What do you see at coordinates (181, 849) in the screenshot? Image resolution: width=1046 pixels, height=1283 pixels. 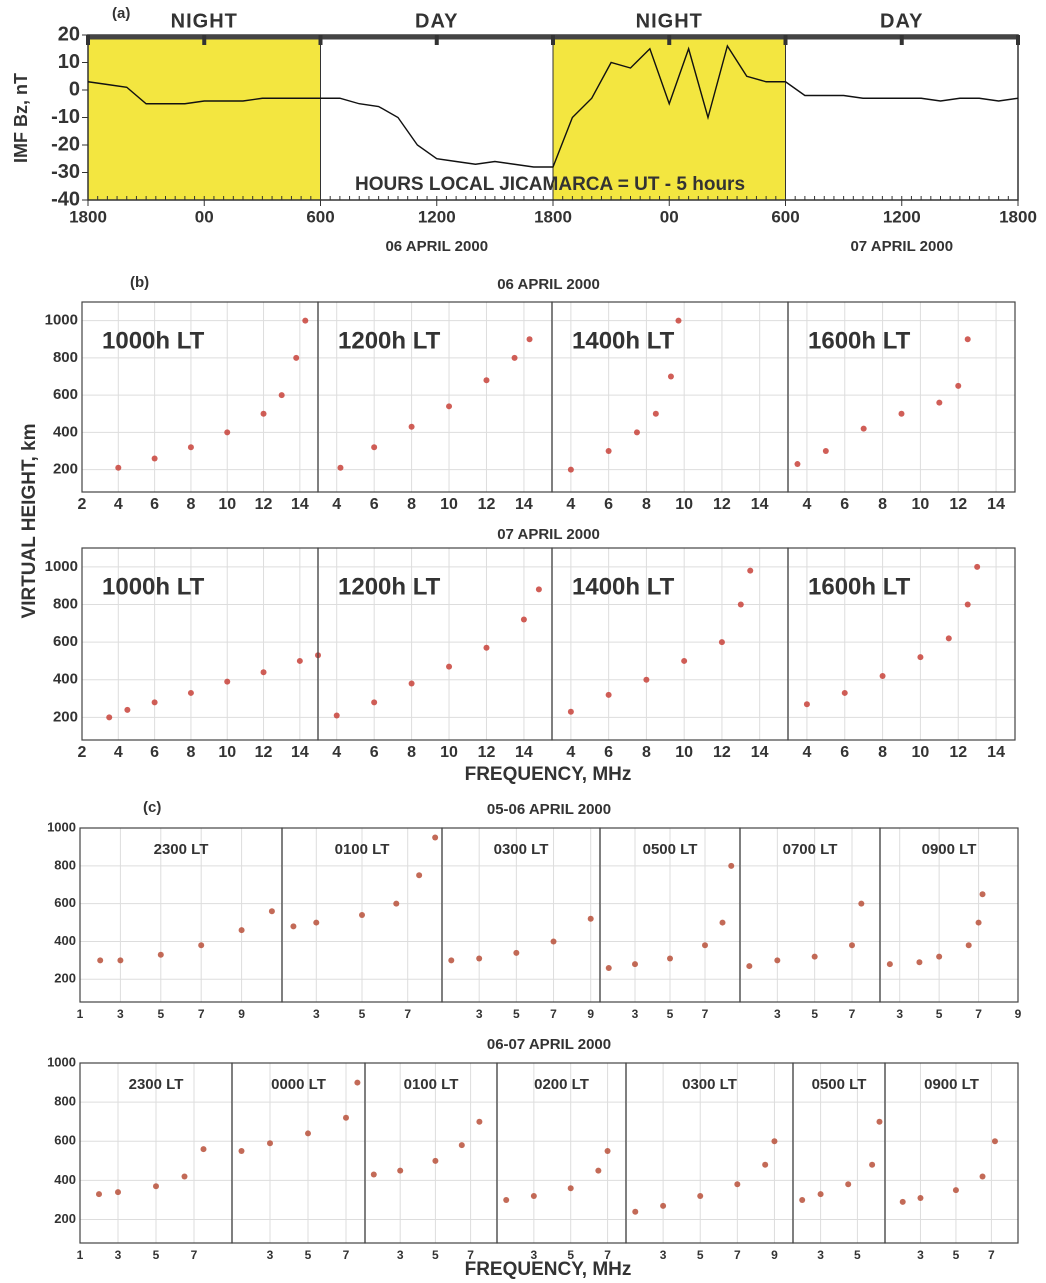 I see `ionogram-label: 2300 LT` at bounding box center [181, 849].